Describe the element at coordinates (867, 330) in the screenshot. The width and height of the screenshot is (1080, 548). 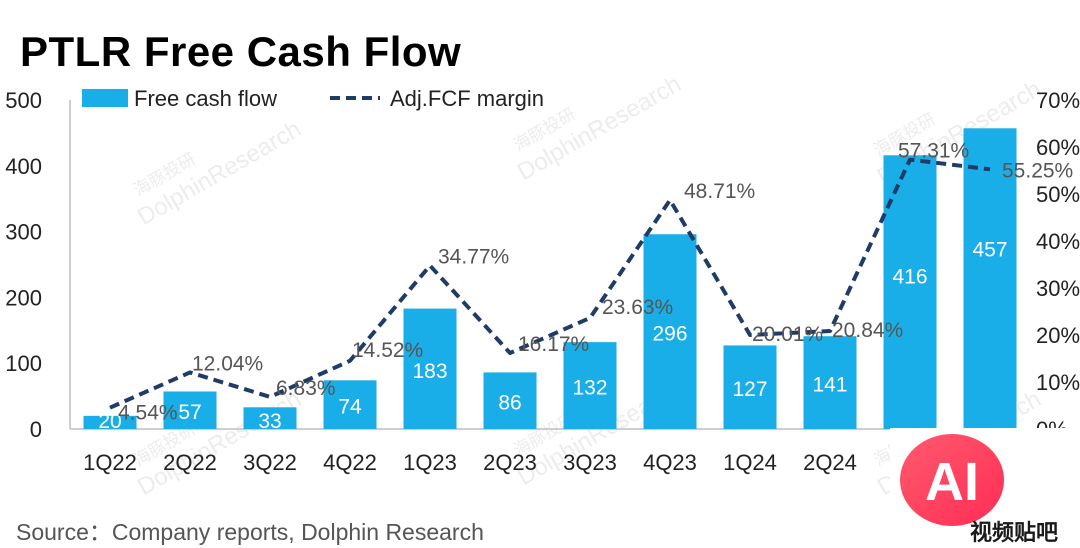
I see `margin-value-label: 20.84%` at that location.